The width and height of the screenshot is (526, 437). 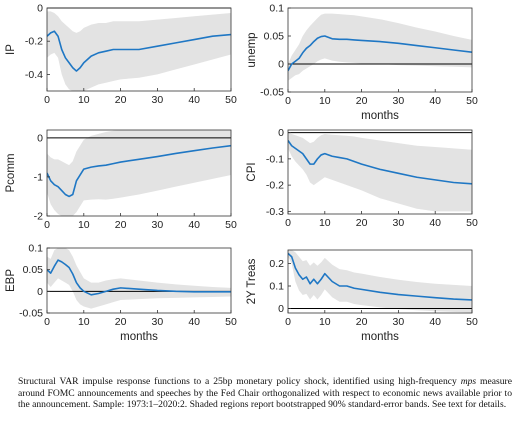 What do you see at coordinates (11, 280) in the screenshot?
I see `y-axis-label: EBP` at bounding box center [11, 280].